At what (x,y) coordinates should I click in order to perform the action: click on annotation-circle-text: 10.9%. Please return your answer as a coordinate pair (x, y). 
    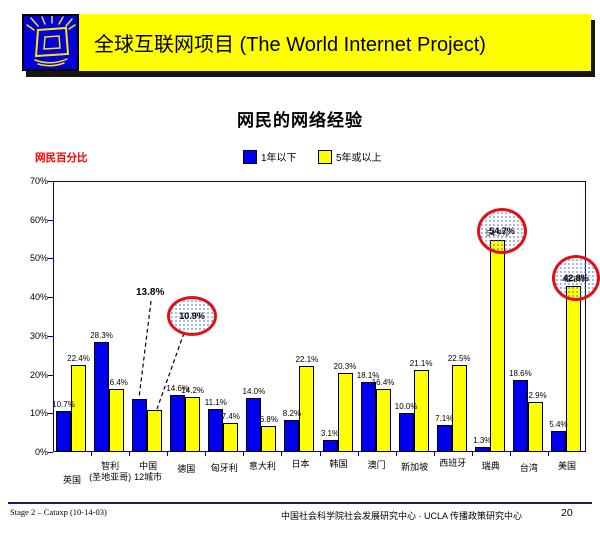
    Looking at the image, I should click on (192, 316).